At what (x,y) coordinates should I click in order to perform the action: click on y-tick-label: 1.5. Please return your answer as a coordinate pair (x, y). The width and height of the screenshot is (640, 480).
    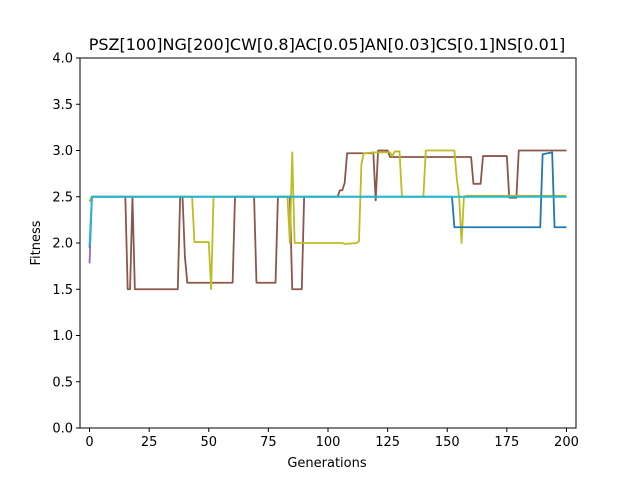
    Looking at the image, I should click on (62, 290).